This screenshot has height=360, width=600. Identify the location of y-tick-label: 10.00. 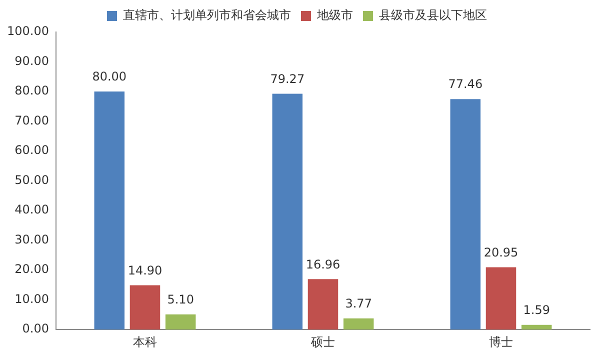
(31, 299).